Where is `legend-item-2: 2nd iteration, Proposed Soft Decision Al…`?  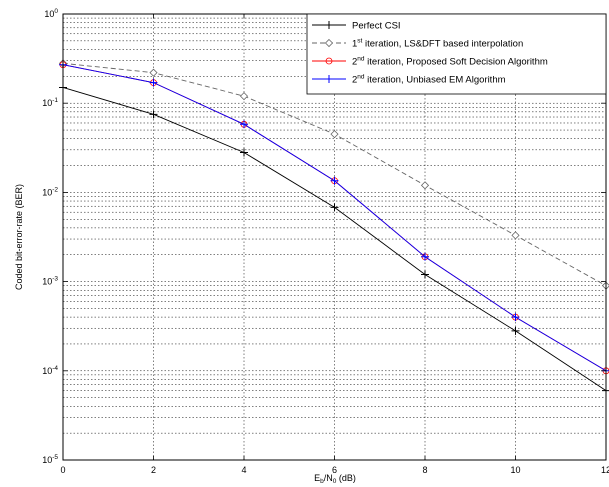 legend-item-2: 2nd iteration, Proposed Soft Decision Al… is located at coordinates (430, 62).